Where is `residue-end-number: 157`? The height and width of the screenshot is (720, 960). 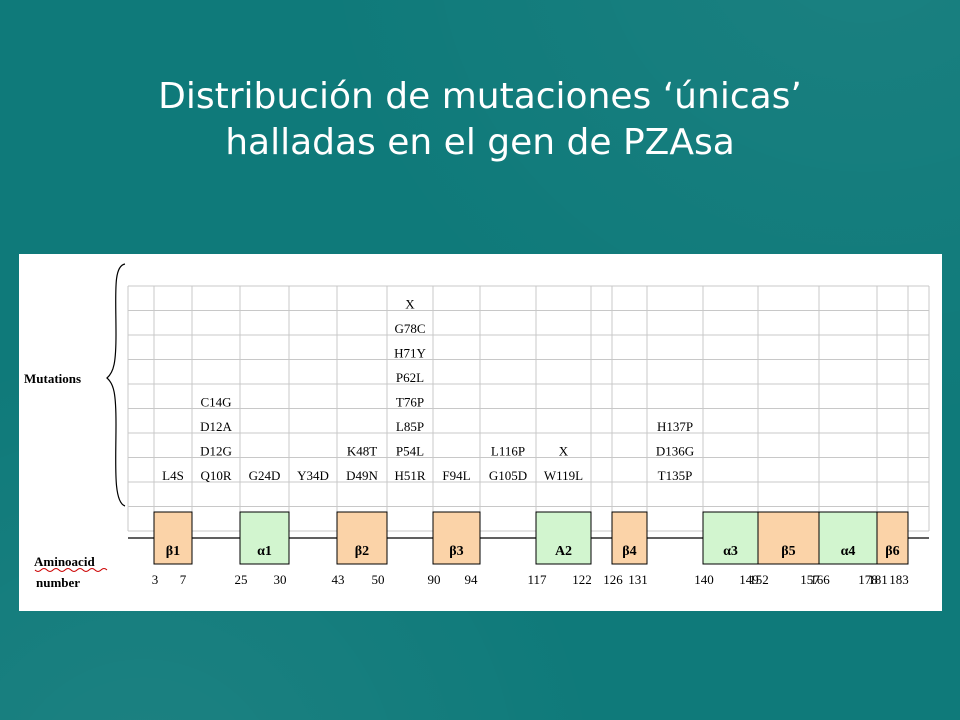
residue-end-number: 157 is located at coordinates (810, 579).